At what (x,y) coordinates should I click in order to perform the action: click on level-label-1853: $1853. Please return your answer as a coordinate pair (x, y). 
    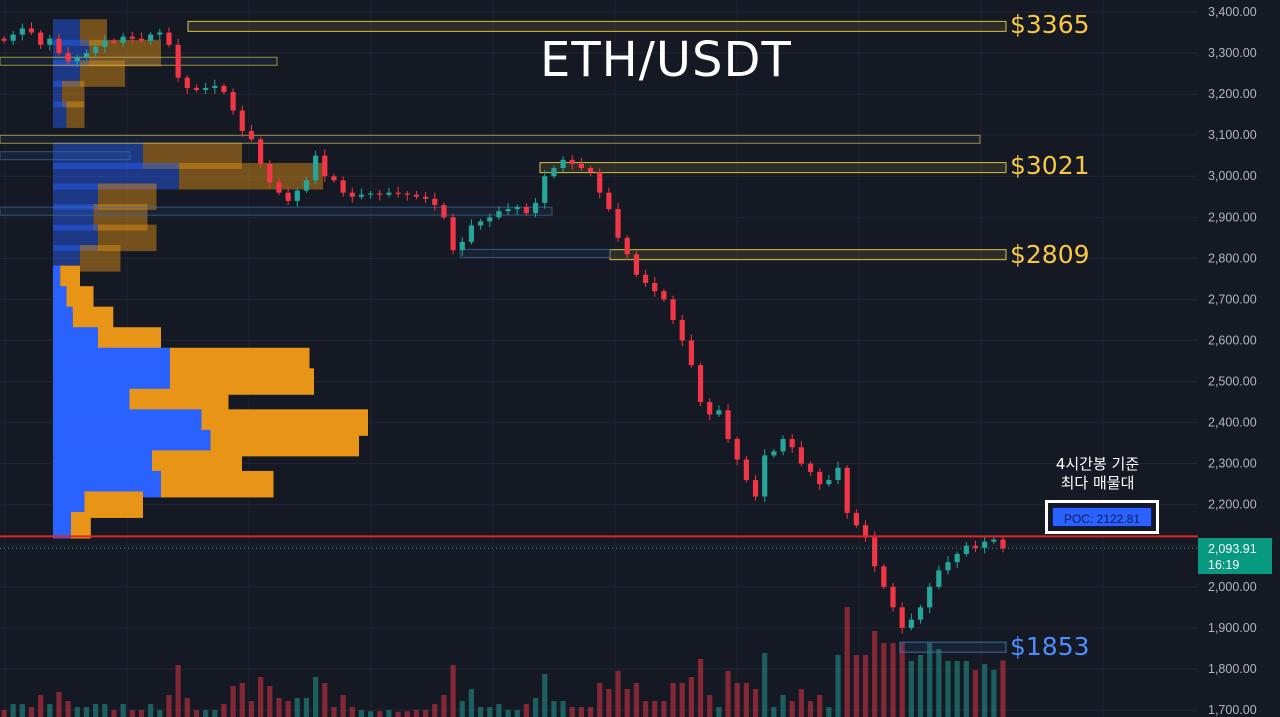
    Looking at the image, I should click on (1050, 646).